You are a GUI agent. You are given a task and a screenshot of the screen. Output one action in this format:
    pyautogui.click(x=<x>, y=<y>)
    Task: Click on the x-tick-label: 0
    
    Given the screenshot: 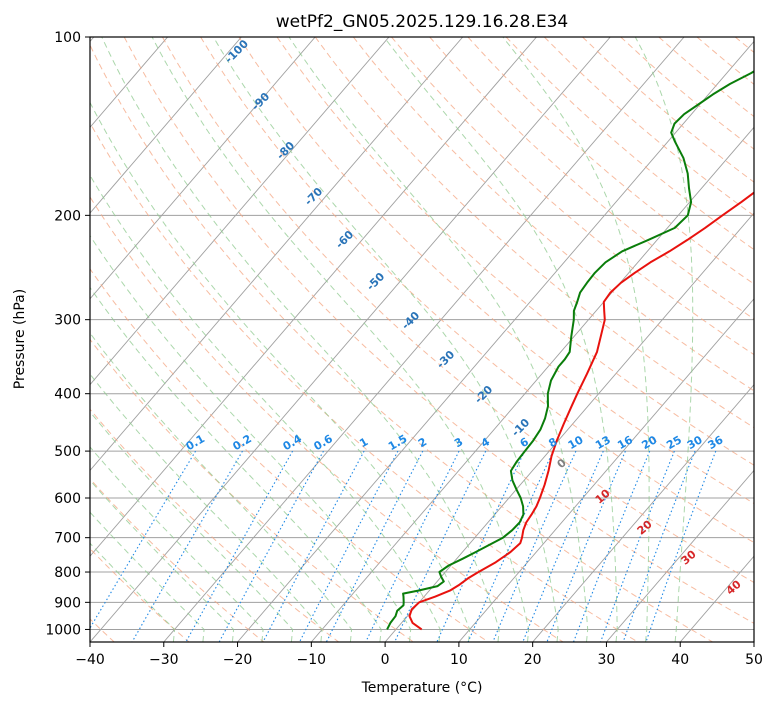 What is the action you would take?
    pyautogui.click(x=385, y=660)
    